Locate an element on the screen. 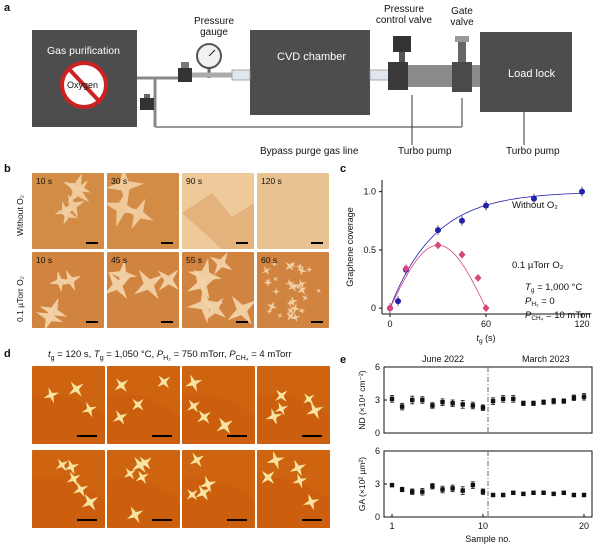 This screenshot has height=547, width=603. y-tick-label: 0.5 is located at coordinates (369, 250).